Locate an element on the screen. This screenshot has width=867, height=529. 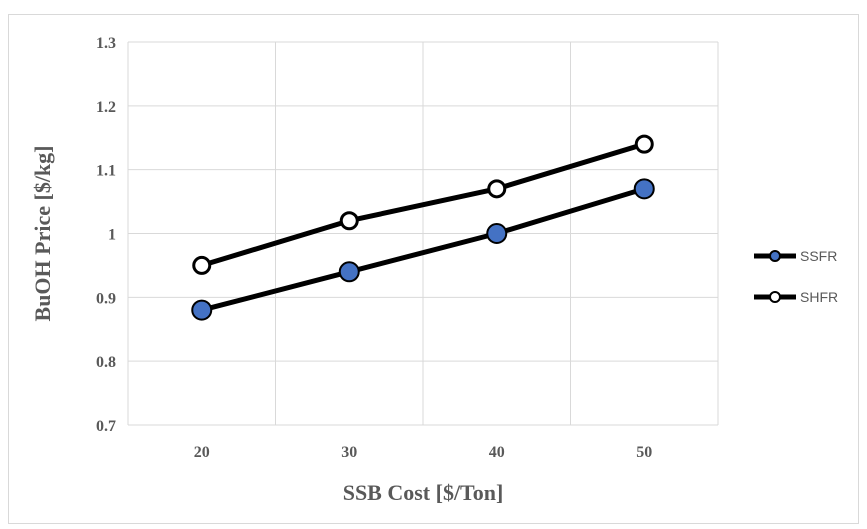
y-tick-label: 1.2 is located at coordinates (106, 107).